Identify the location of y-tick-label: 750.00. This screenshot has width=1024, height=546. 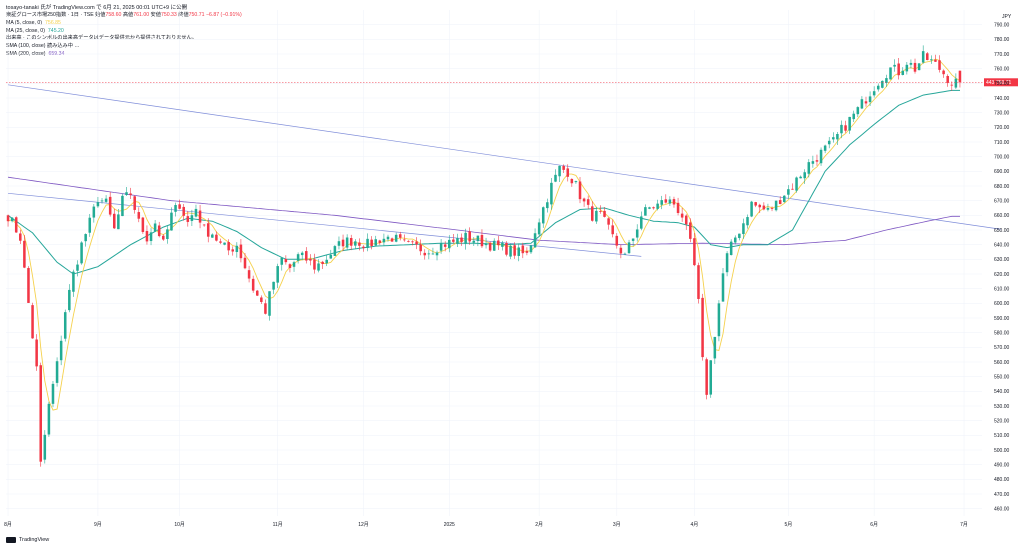
(1002, 84).